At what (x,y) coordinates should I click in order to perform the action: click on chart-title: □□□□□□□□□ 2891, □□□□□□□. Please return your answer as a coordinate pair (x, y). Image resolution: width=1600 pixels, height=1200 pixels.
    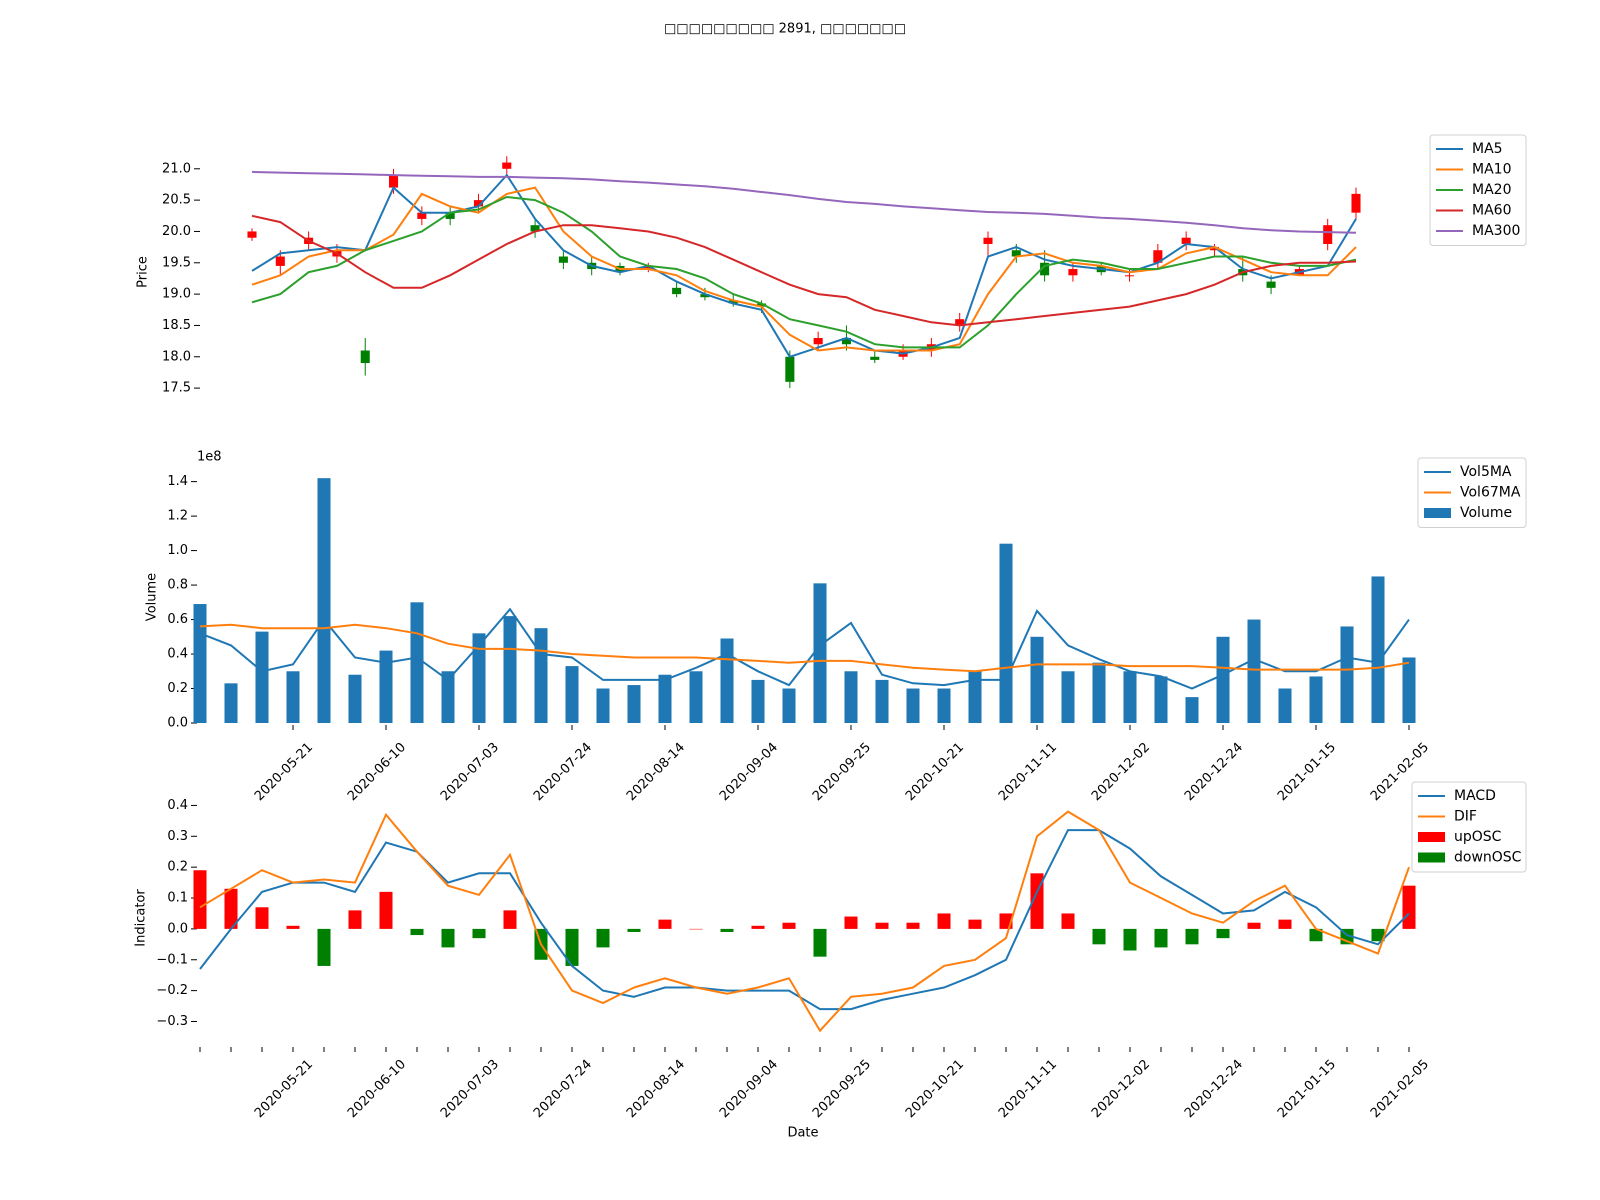
    Looking at the image, I should click on (785, 29).